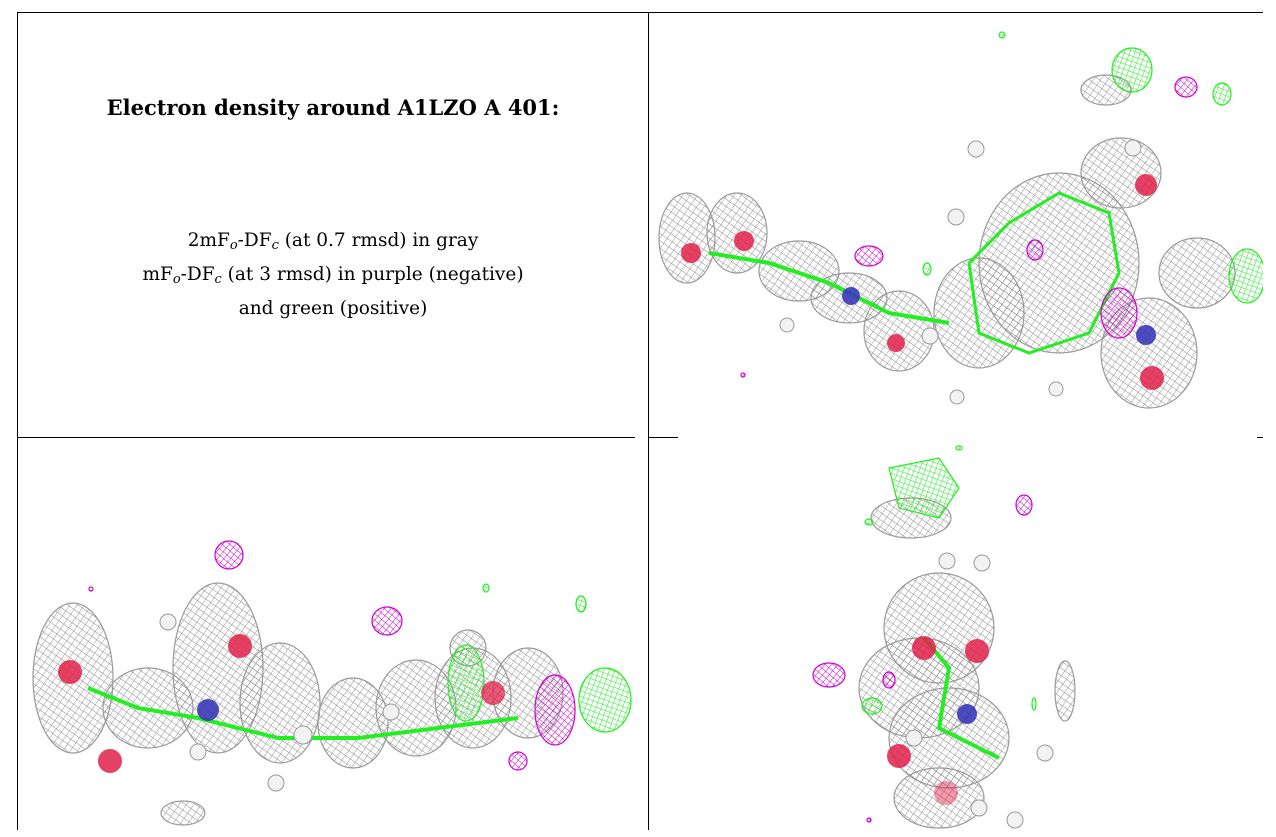 This screenshot has width=1276, height=837. Describe the element at coordinates (640, 12) in the screenshot. I see `top-border` at that location.